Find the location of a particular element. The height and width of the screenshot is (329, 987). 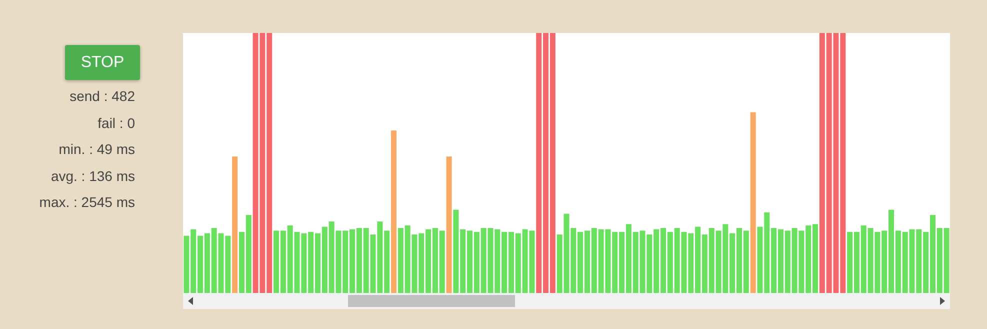

text: send : 482 is located at coordinates (101, 96).